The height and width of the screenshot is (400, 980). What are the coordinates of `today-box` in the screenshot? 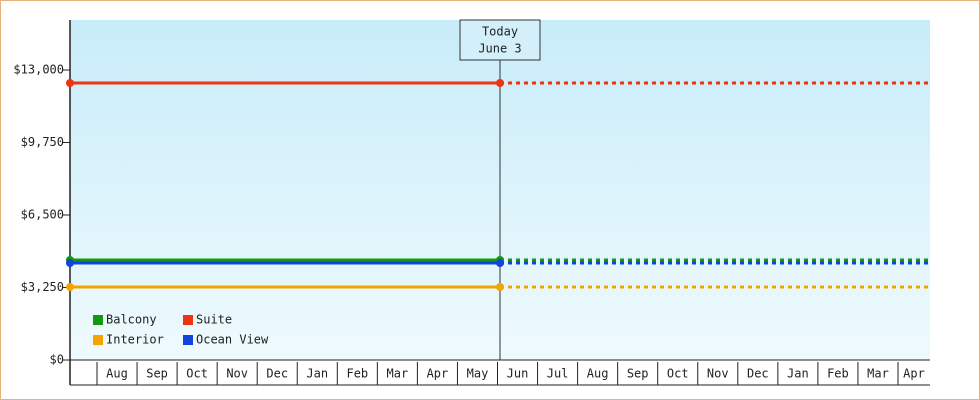 It's located at (500, 40).